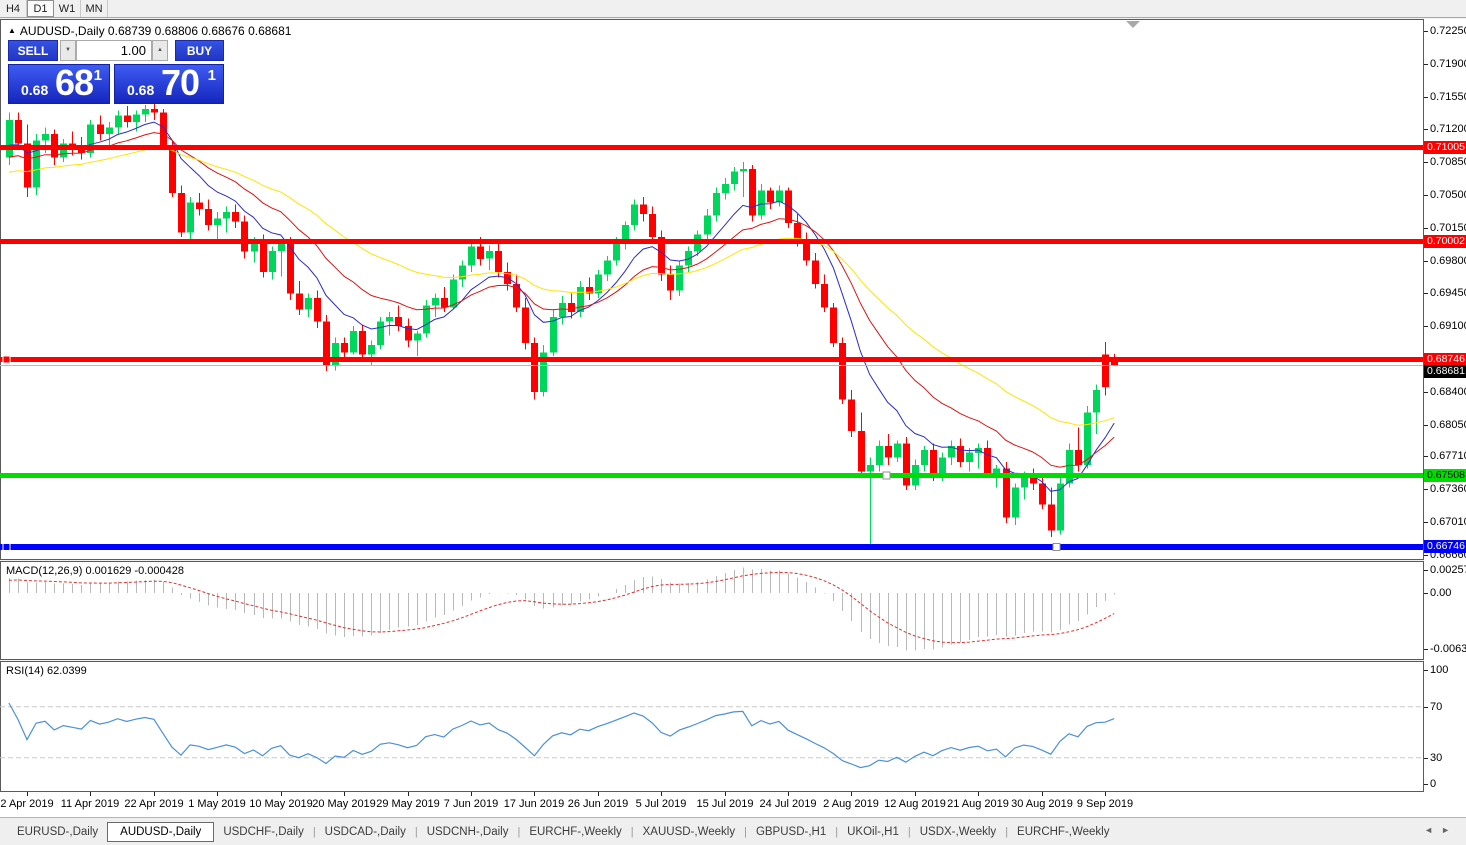  I want to click on macd-axis-label: -0.006326, so click(1448, 648).